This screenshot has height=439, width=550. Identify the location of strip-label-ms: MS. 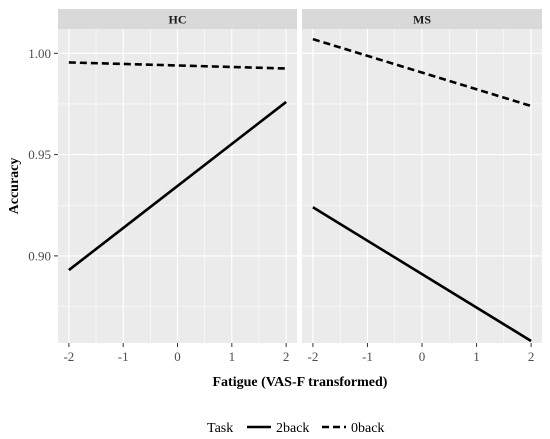
(422, 20).